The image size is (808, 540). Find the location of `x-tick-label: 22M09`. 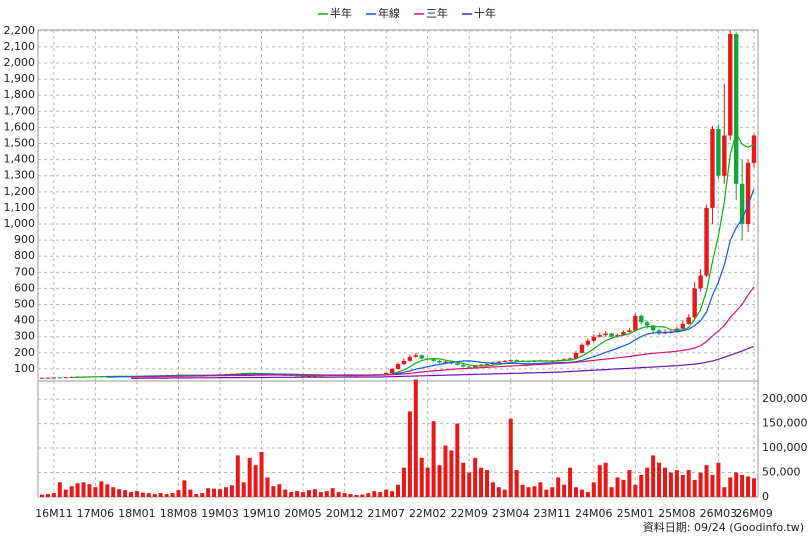

x-tick-label: 22M09 is located at coordinates (469, 513).